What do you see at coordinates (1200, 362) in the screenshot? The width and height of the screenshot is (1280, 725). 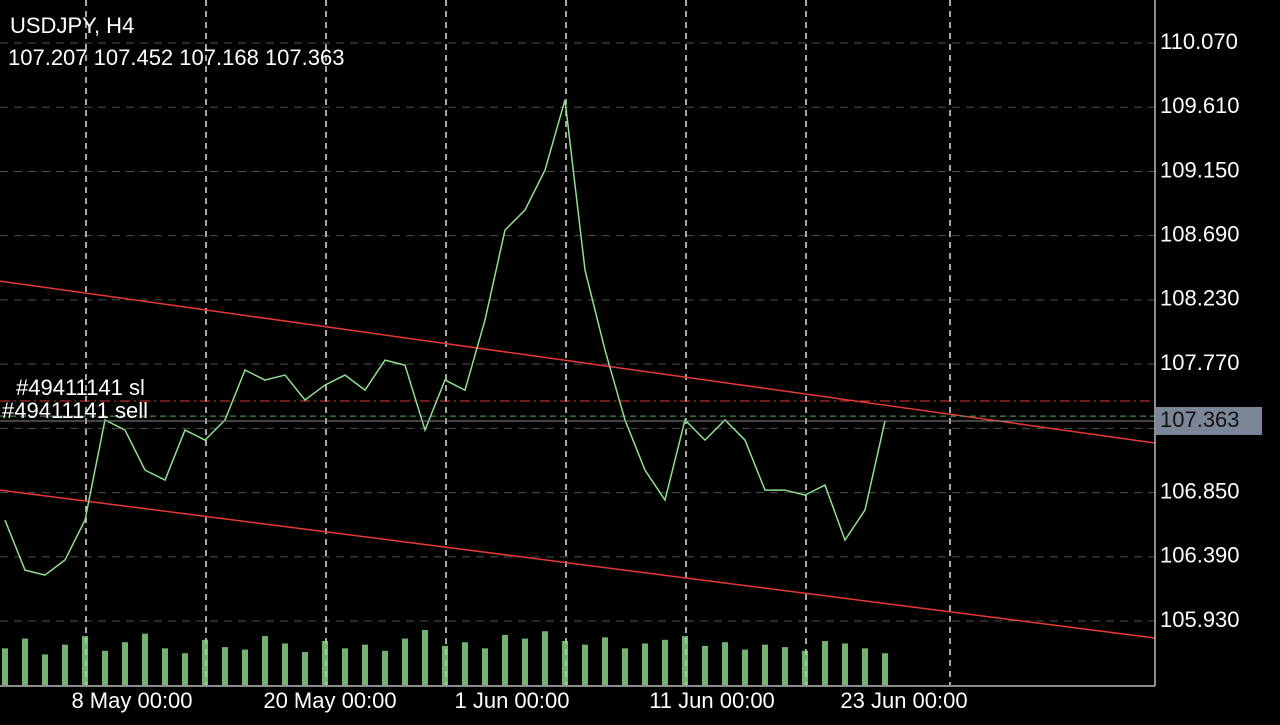 I see `y-tick-label: 107.770` at bounding box center [1200, 362].